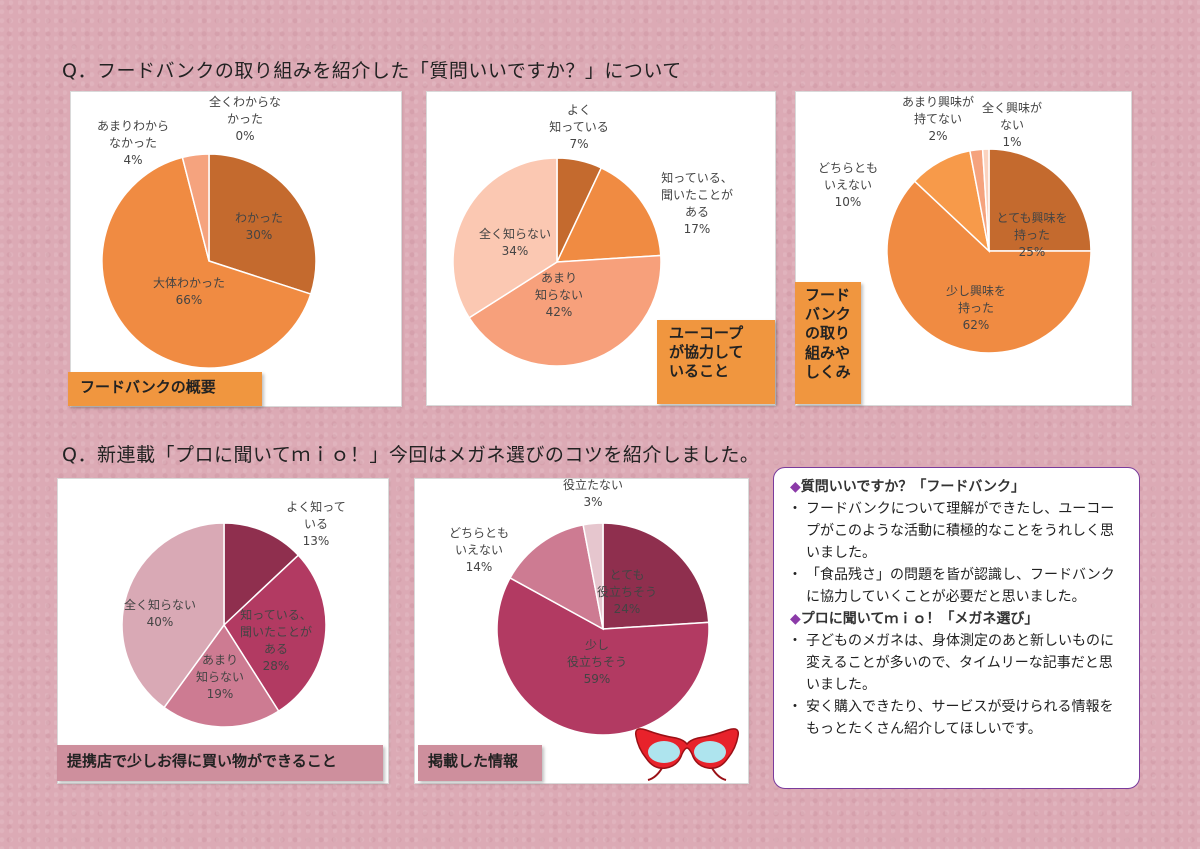 Image resolution: width=1200 pixels, height=849 pixels. What do you see at coordinates (411, 455) in the screenshot?
I see `question-2: Q．新連載「プロに聞いてｍｉｏ！」今回はメガネ選びのコツを紹介しました。` at bounding box center [411, 455].